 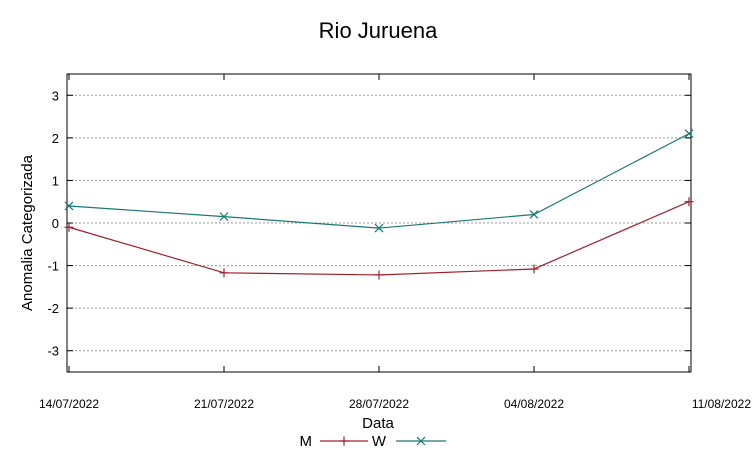 I want to click on x-axis-label: Data, so click(x=378, y=423).